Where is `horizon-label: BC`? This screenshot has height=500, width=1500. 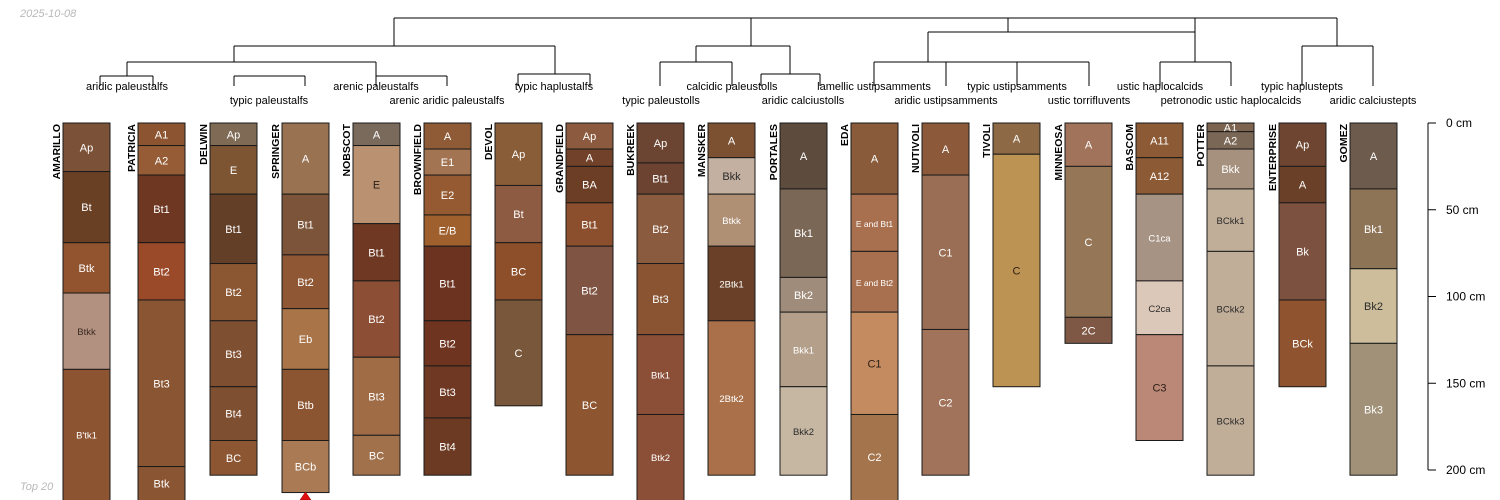 horizon-label: BC is located at coordinates (376, 456).